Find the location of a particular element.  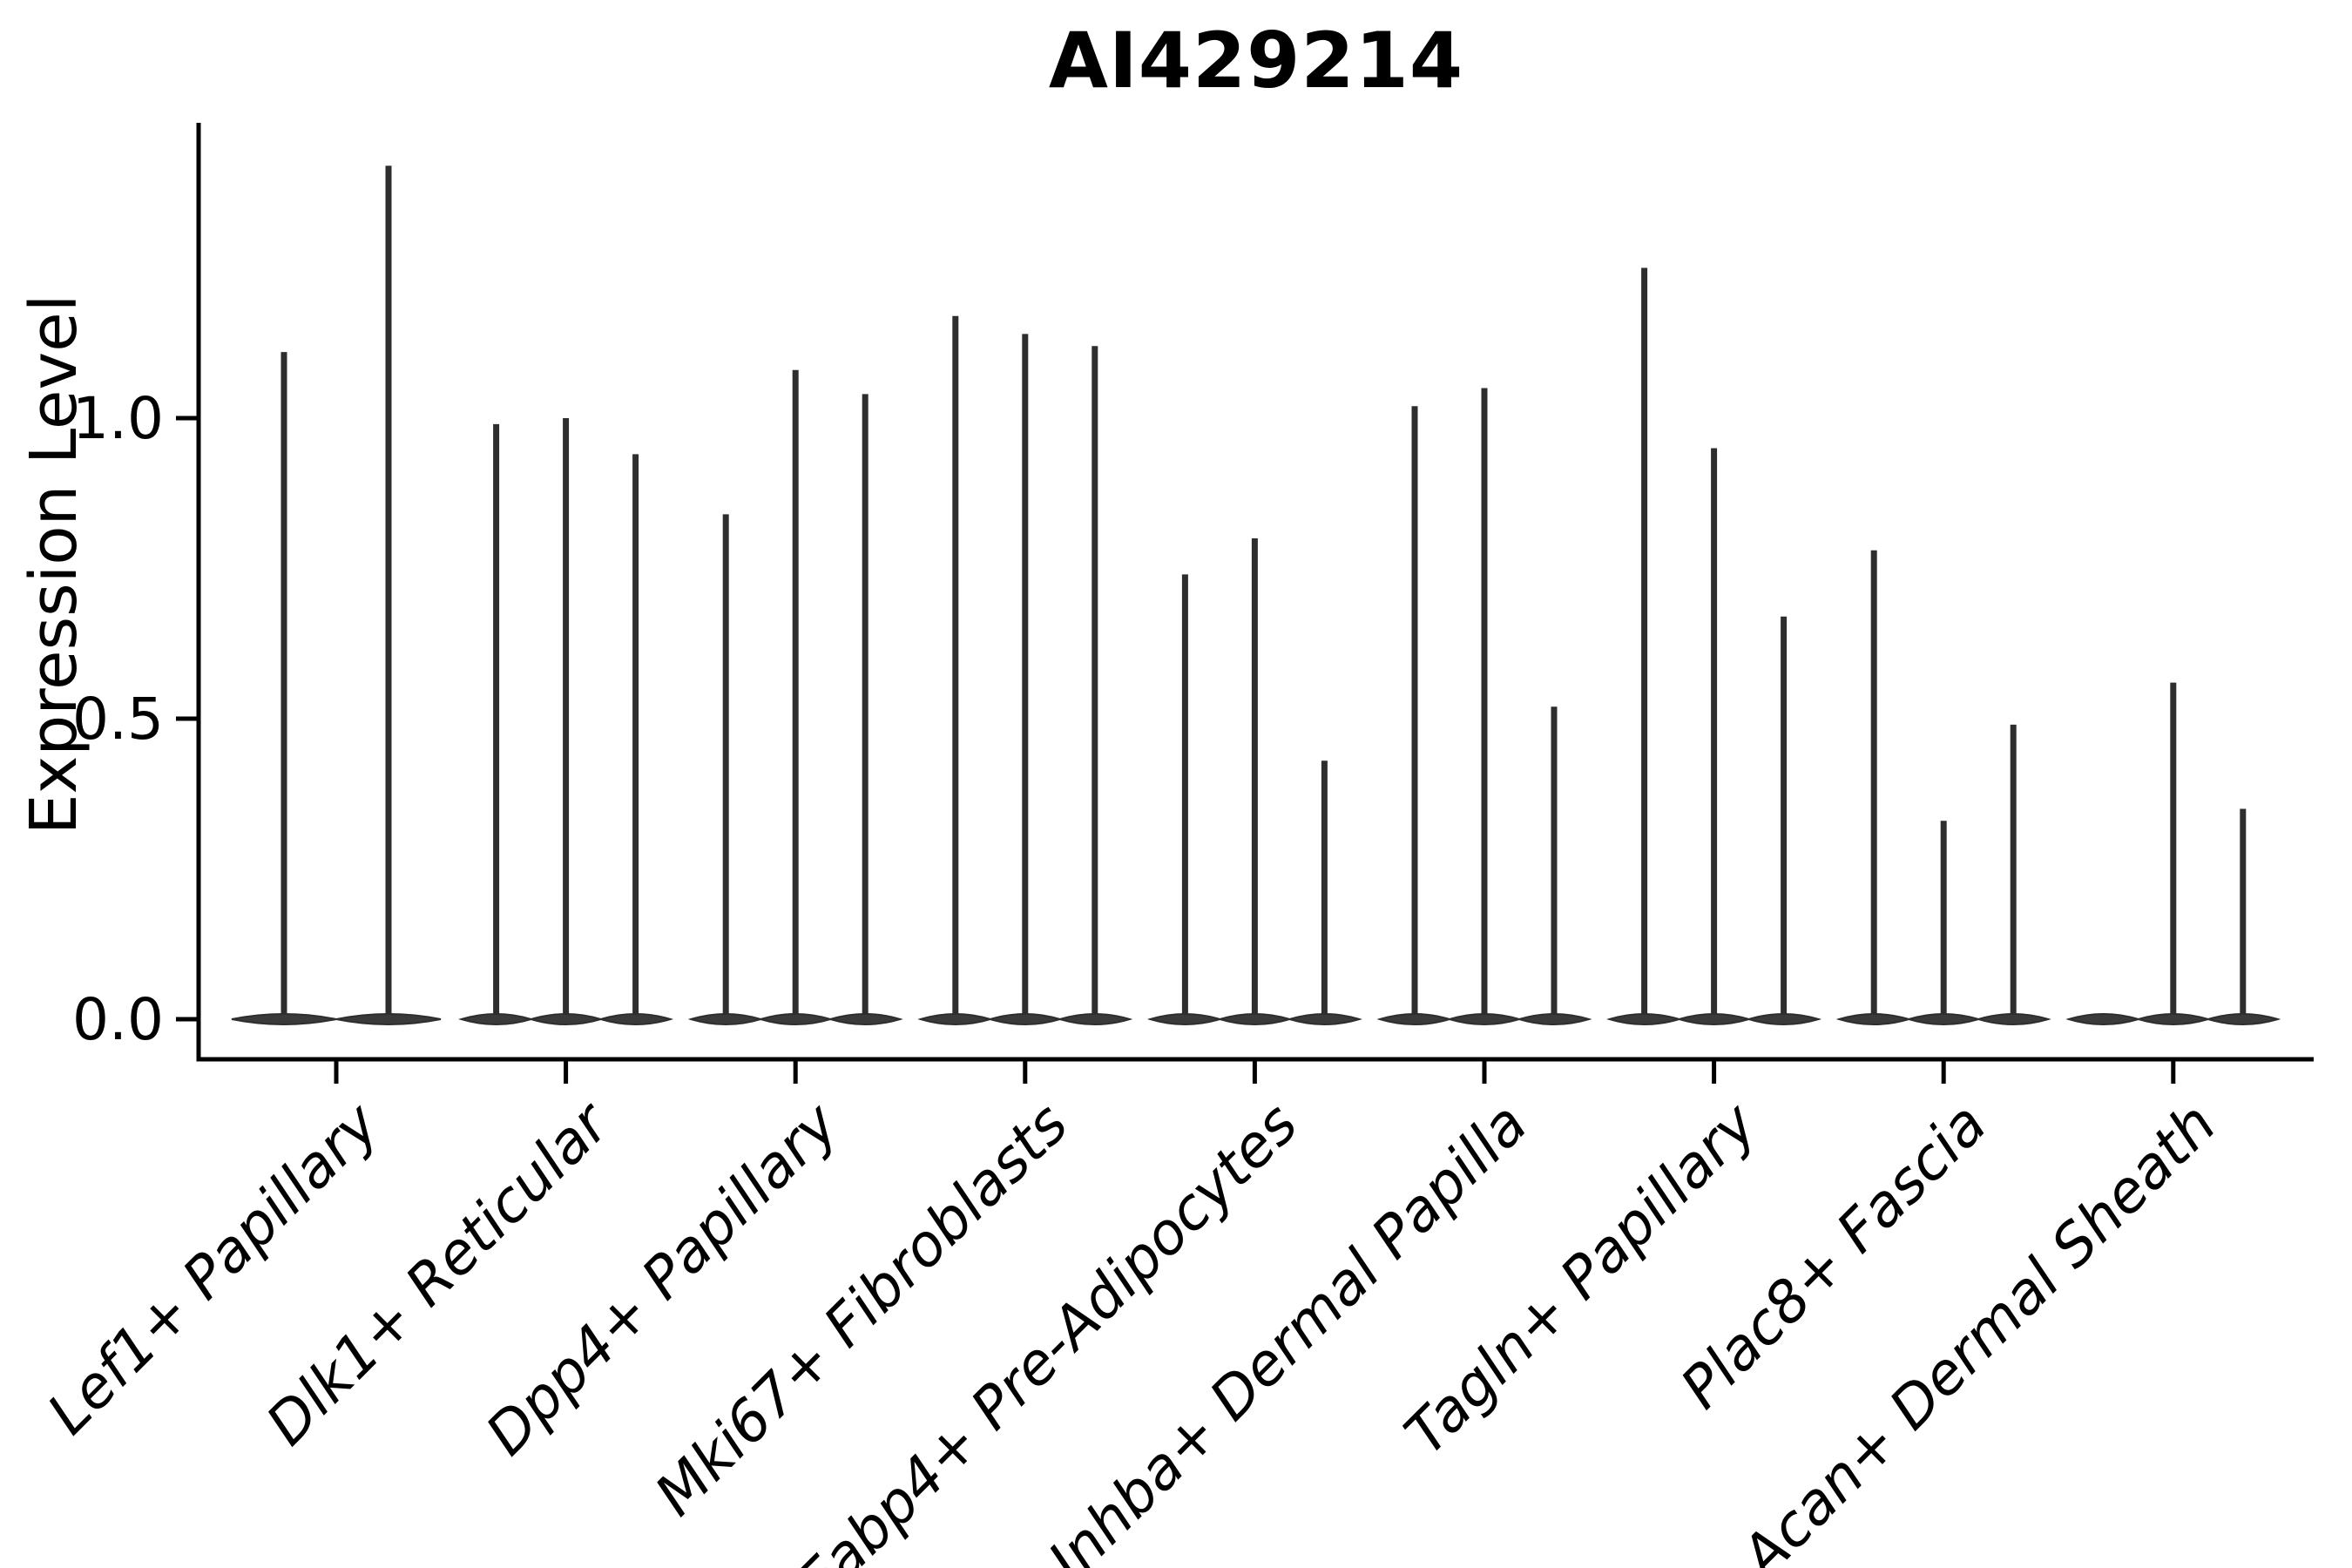

y-tick-label: 1.0 is located at coordinates (118, 418).